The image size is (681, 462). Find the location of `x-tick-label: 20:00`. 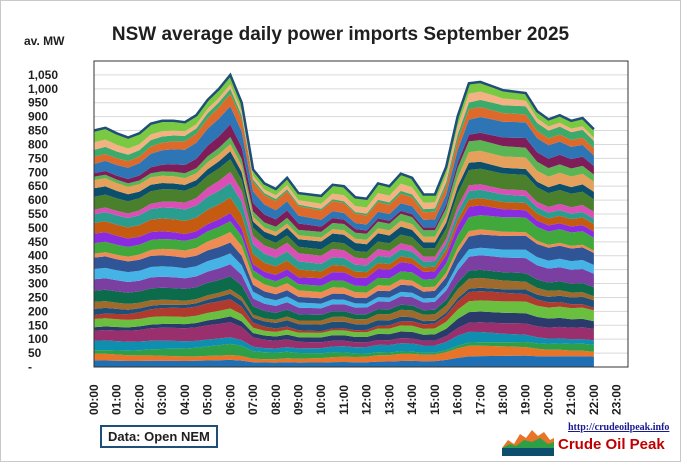

x-tick-label: 20:00 is located at coordinates (548, 399).